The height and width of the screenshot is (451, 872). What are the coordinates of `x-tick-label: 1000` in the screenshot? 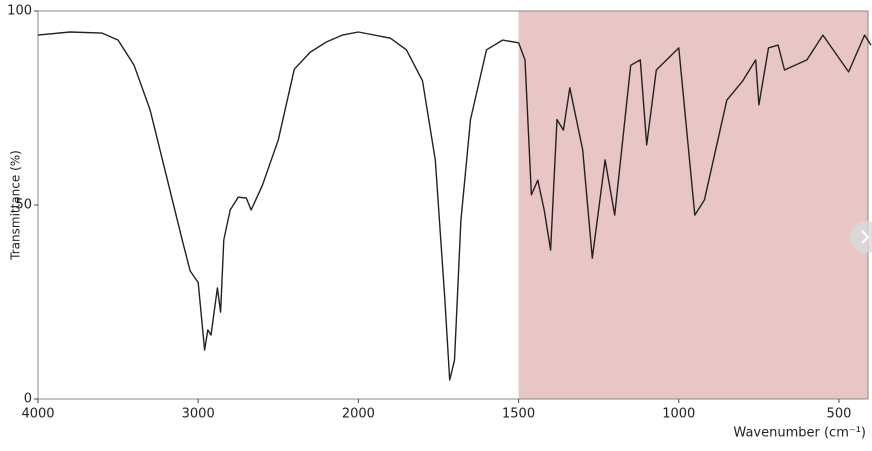 It's located at (678, 414).